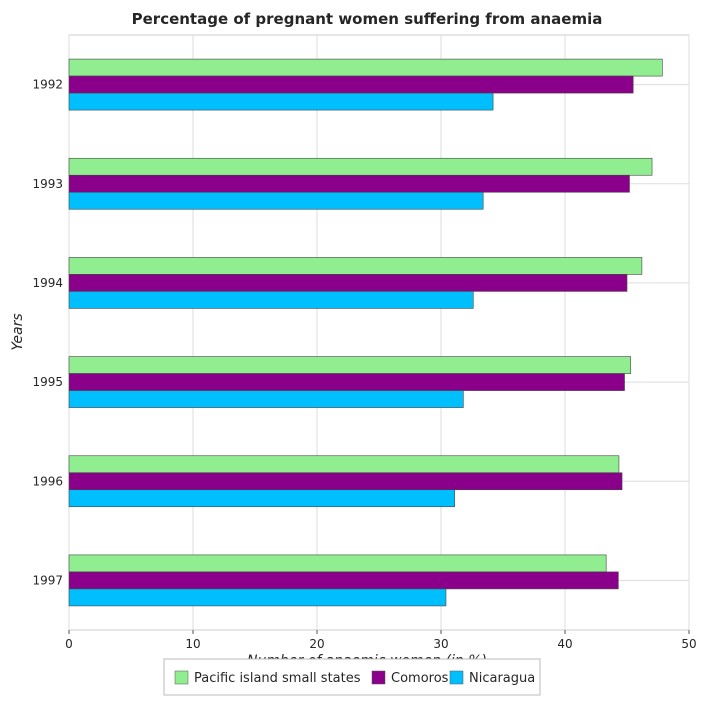 The image size is (704, 704). What do you see at coordinates (192, 644) in the screenshot?
I see `x-tick-label: 10` at bounding box center [192, 644].